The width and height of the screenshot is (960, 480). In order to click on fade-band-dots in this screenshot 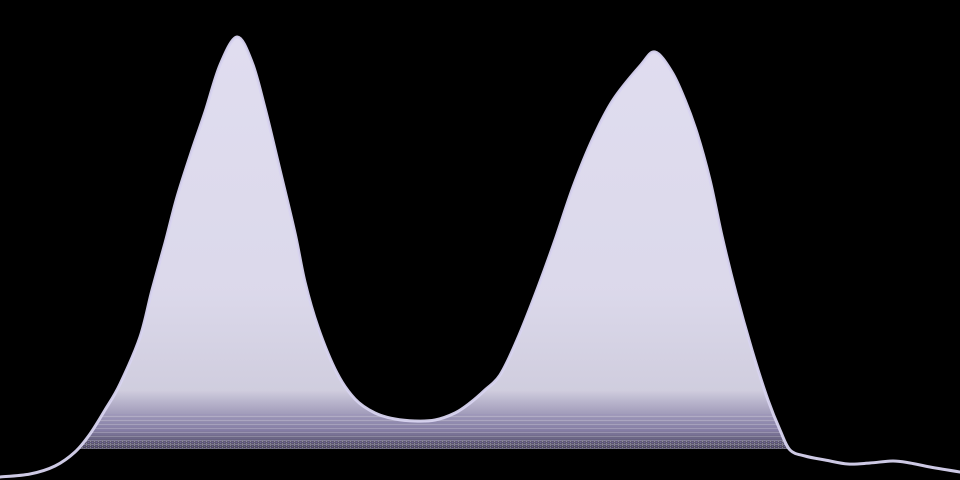, I will do `click(480, 444)`.